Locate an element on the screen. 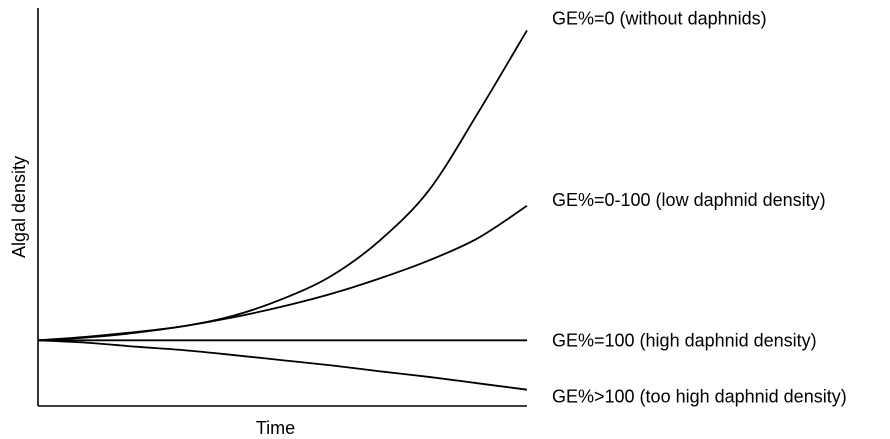 Image resolution: width=890 pixels, height=439 pixels. series-label-4: GE%>100 (too high daphnid density) is located at coordinates (699, 397).